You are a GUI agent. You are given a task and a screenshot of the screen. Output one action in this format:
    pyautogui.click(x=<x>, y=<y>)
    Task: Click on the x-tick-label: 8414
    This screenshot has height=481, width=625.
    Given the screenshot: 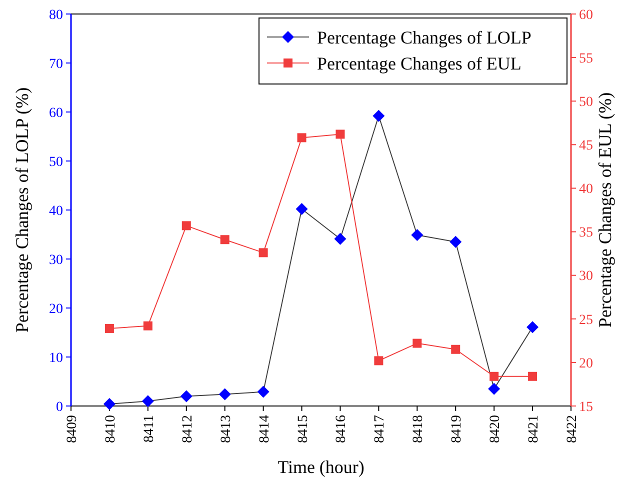 What is the action you would take?
    pyautogui.click(x=264, y=429)
    